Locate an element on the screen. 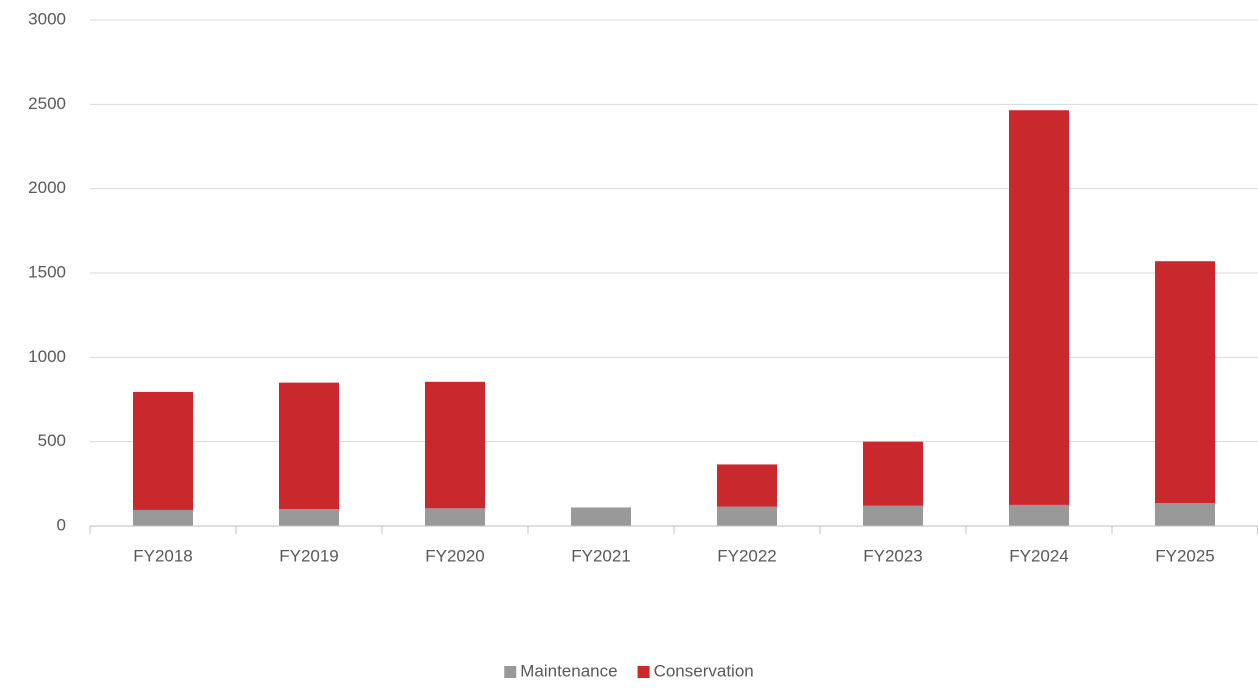  legend-label: Maintenance is located at coordinates (568, 670).